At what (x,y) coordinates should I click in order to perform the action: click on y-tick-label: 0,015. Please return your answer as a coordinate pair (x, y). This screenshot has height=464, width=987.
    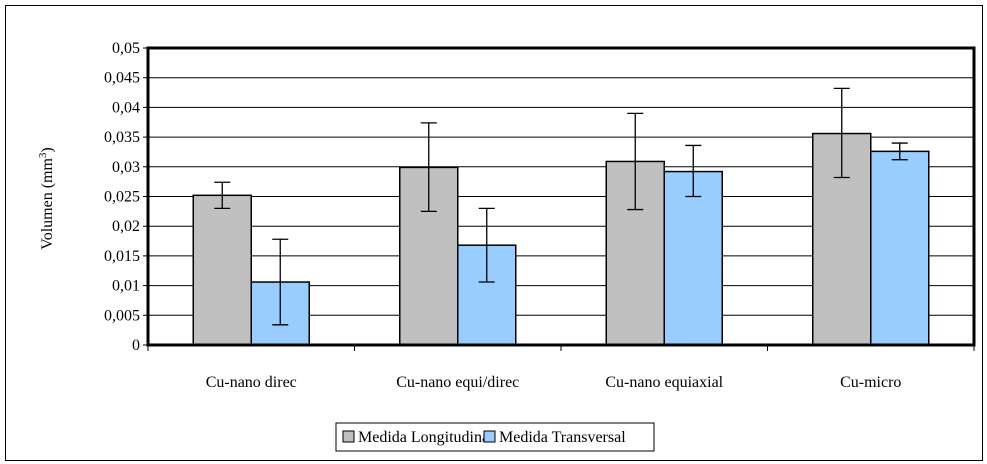
    Looking at the image, I should click on (122, 256).